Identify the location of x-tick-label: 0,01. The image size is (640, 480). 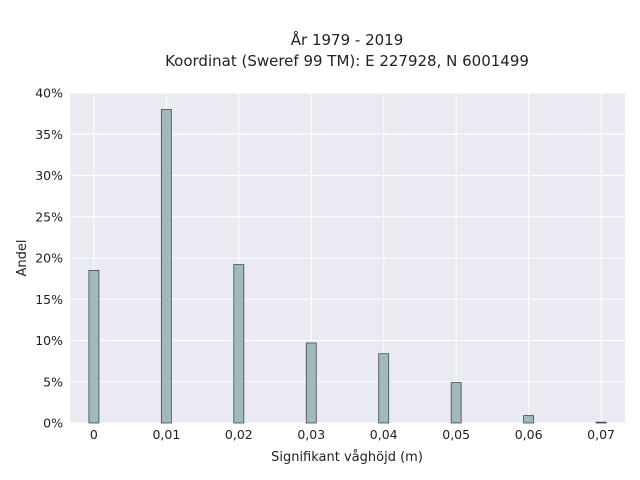
(166, 434).